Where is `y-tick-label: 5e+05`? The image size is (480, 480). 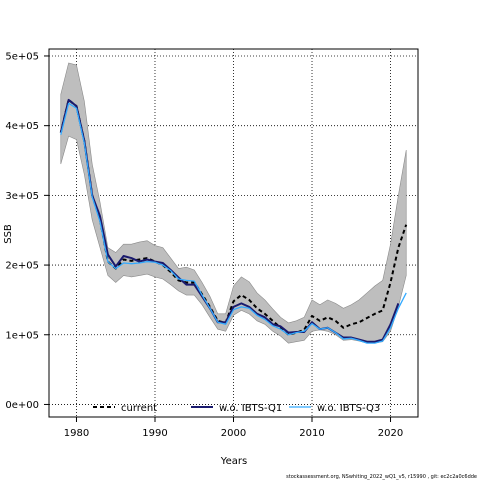
y-tick-label: 5e+05 is located at coordinates (22, 56).